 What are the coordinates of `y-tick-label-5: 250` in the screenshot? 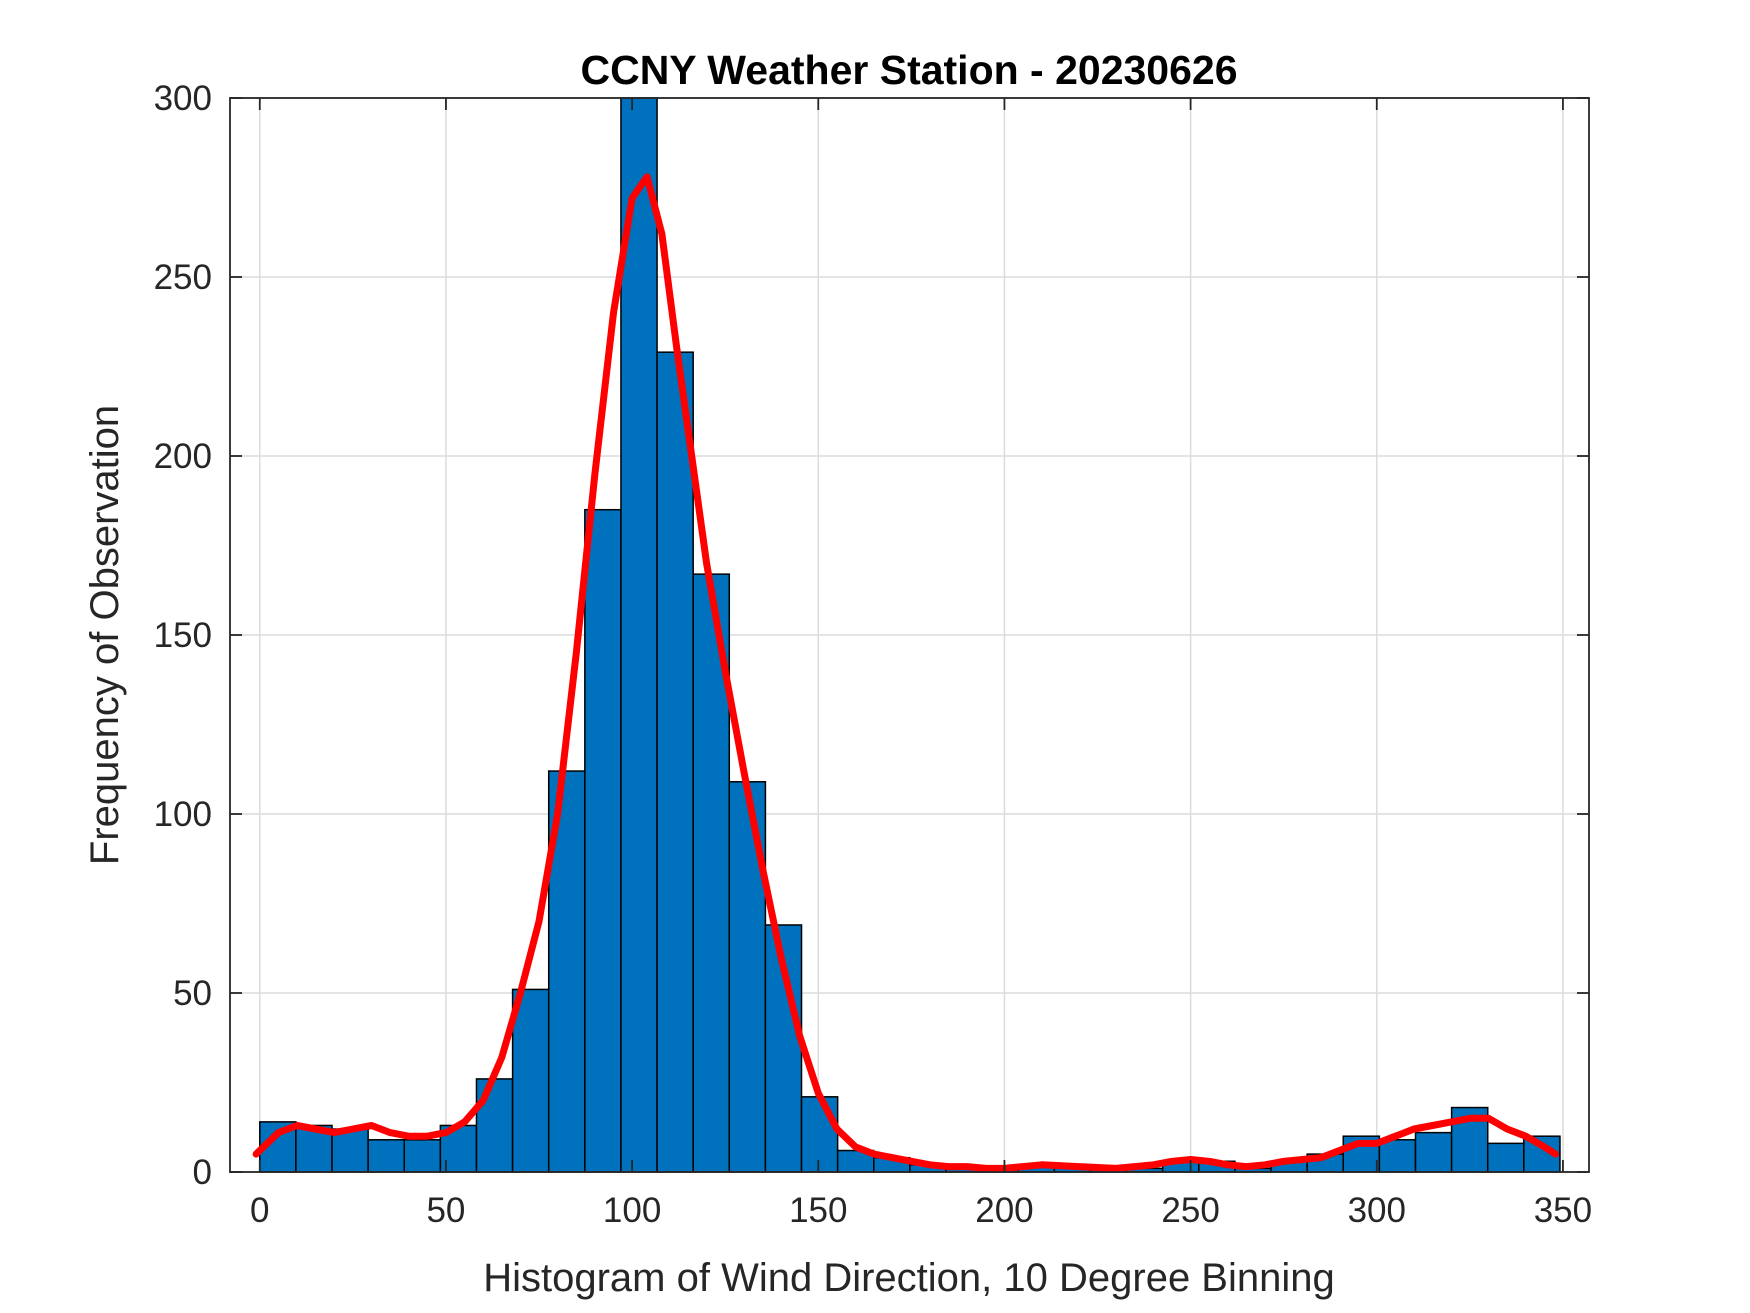 It's located at (183, 277).